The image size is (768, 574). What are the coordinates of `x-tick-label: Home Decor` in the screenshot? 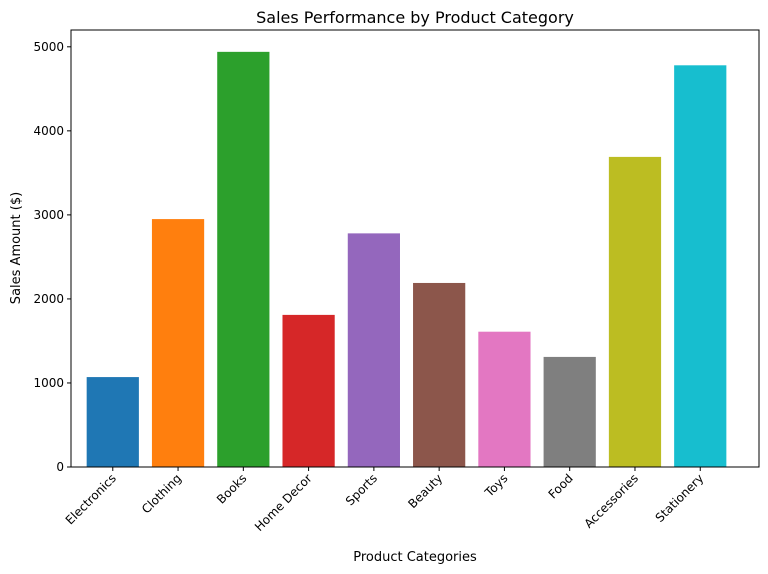 It's located at (283, 502).